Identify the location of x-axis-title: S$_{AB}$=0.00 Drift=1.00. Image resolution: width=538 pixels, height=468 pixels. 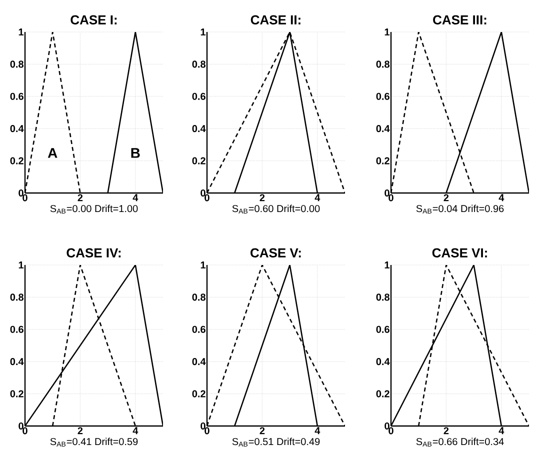
(94, 209).